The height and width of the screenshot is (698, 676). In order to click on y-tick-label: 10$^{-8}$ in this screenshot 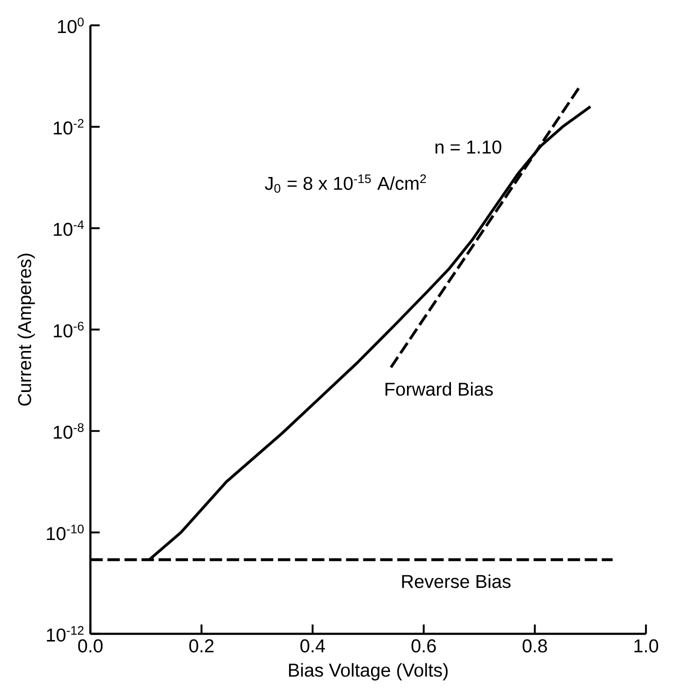, I will do `click(69, 431)`.